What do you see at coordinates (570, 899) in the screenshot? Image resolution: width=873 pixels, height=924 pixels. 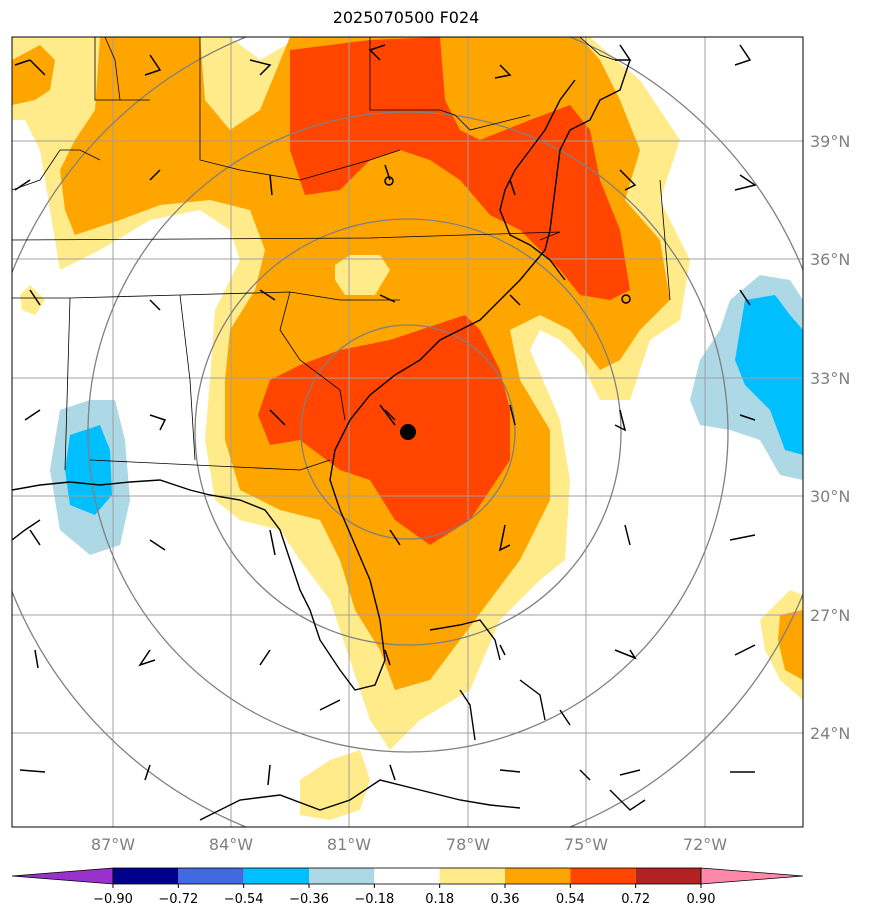 I see `colorbar-tick-label: 0.54` at bounding box center [570, 899].